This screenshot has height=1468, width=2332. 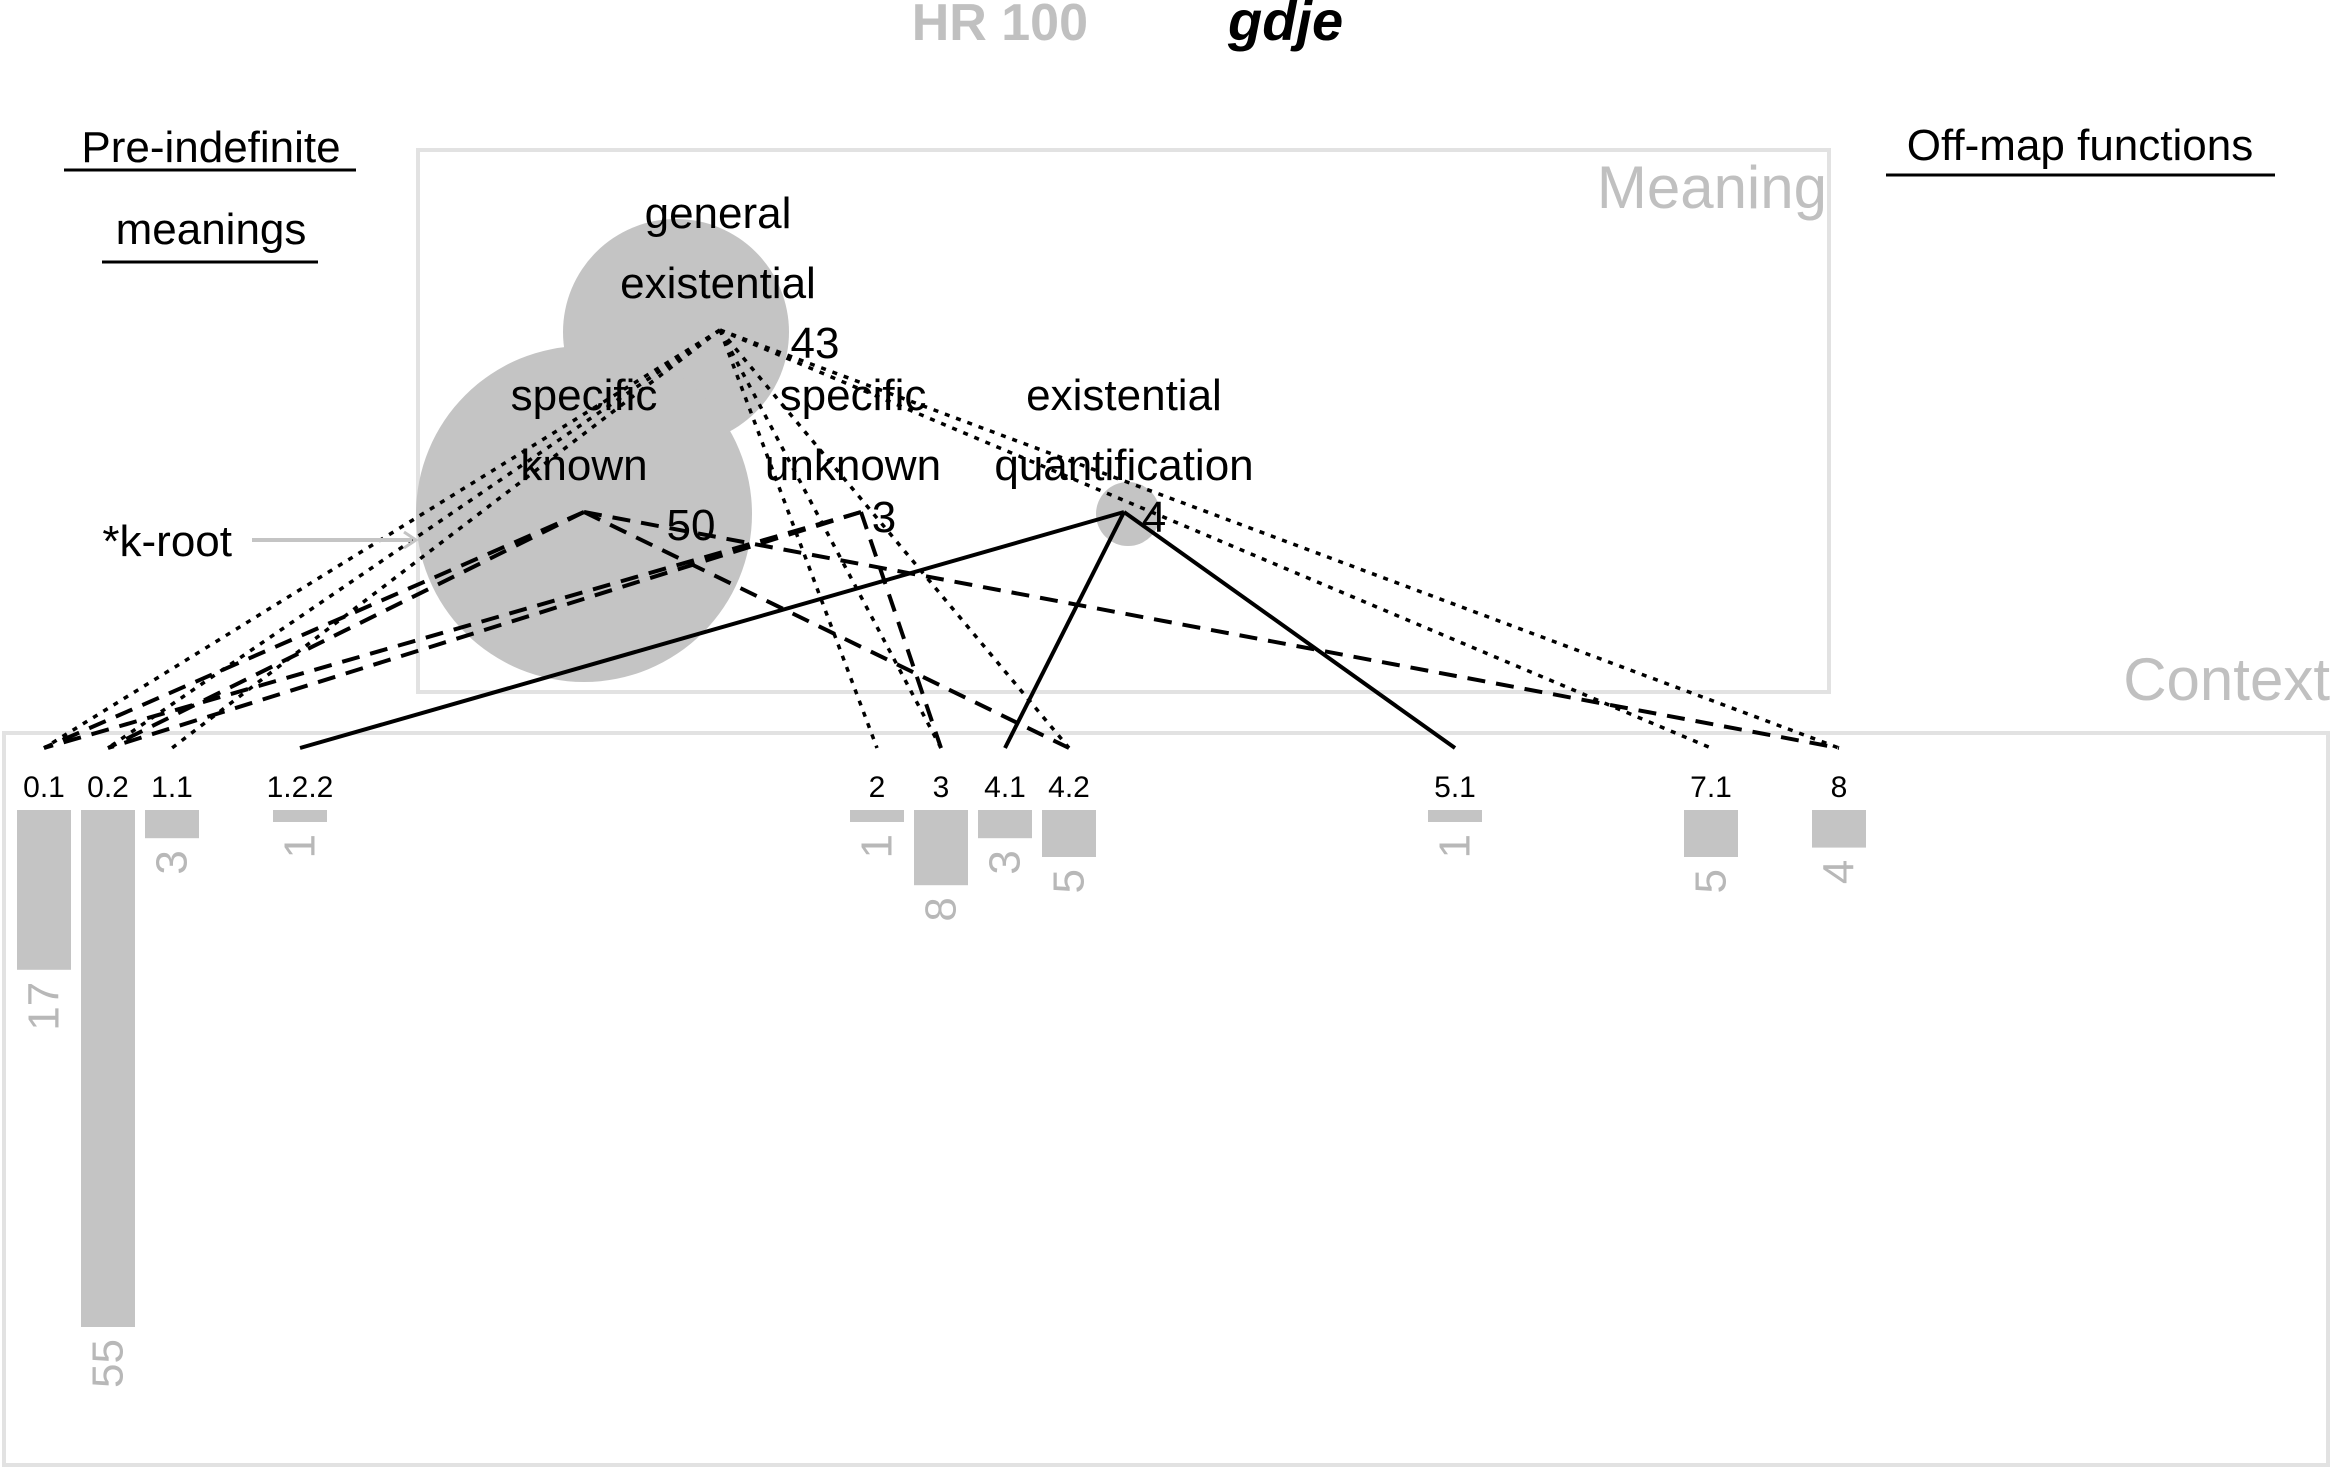 I want to click on specific-known-count: 50, so click(x=691, y=525).